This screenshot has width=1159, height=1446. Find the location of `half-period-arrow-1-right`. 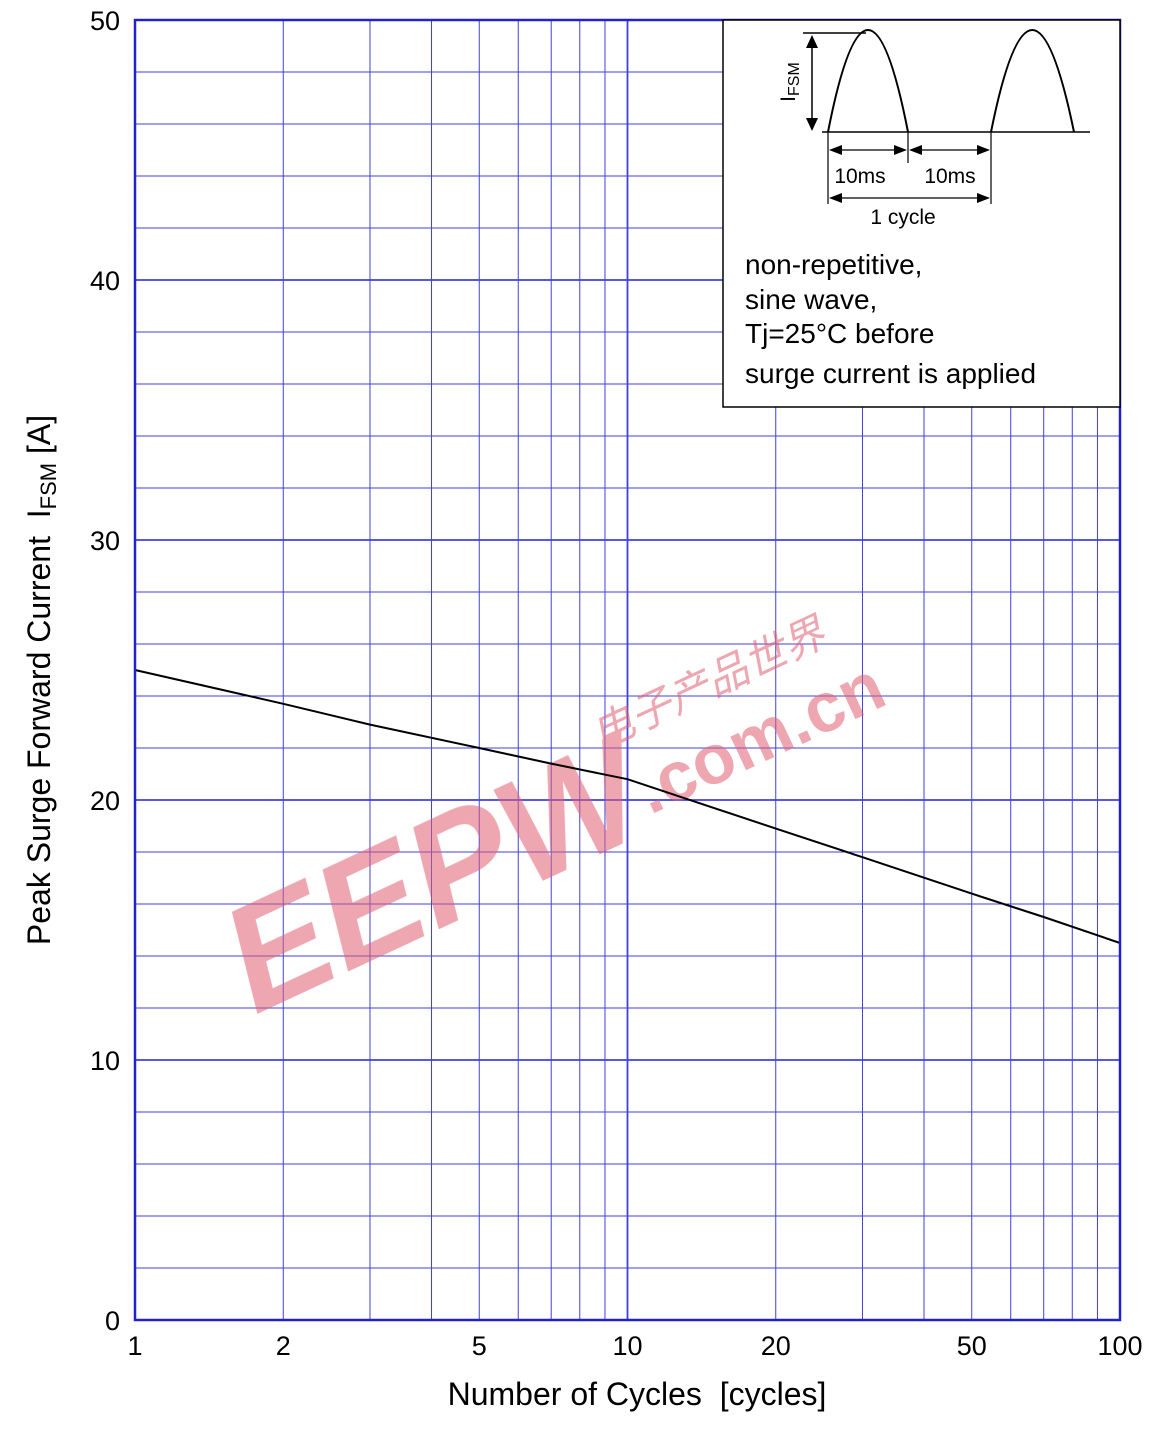

half-period-arrow-1-right is located at coordinates (900, 150).